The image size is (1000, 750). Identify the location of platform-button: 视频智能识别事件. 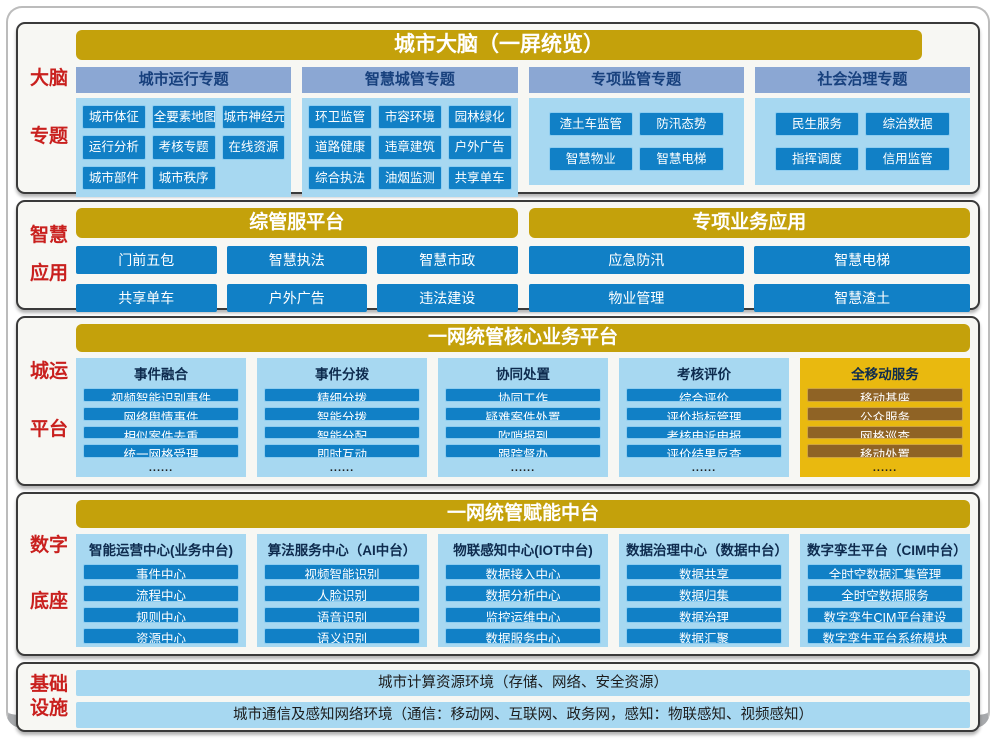
(161, 395).